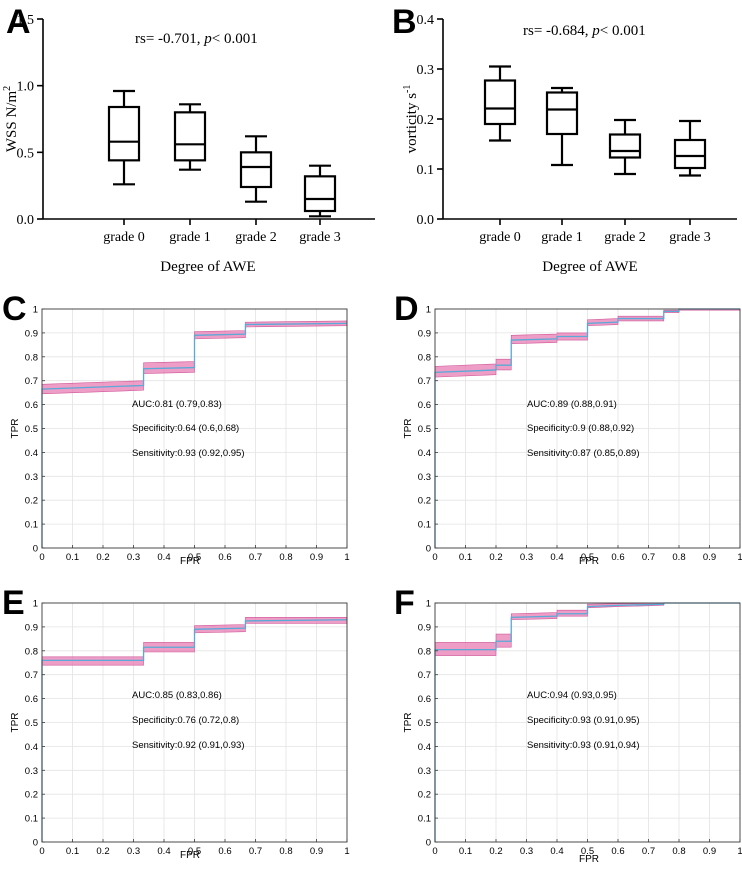 This screenshot has height=870, width=742. I want to click on x-tick-label: 0.2, so click(495, 557).